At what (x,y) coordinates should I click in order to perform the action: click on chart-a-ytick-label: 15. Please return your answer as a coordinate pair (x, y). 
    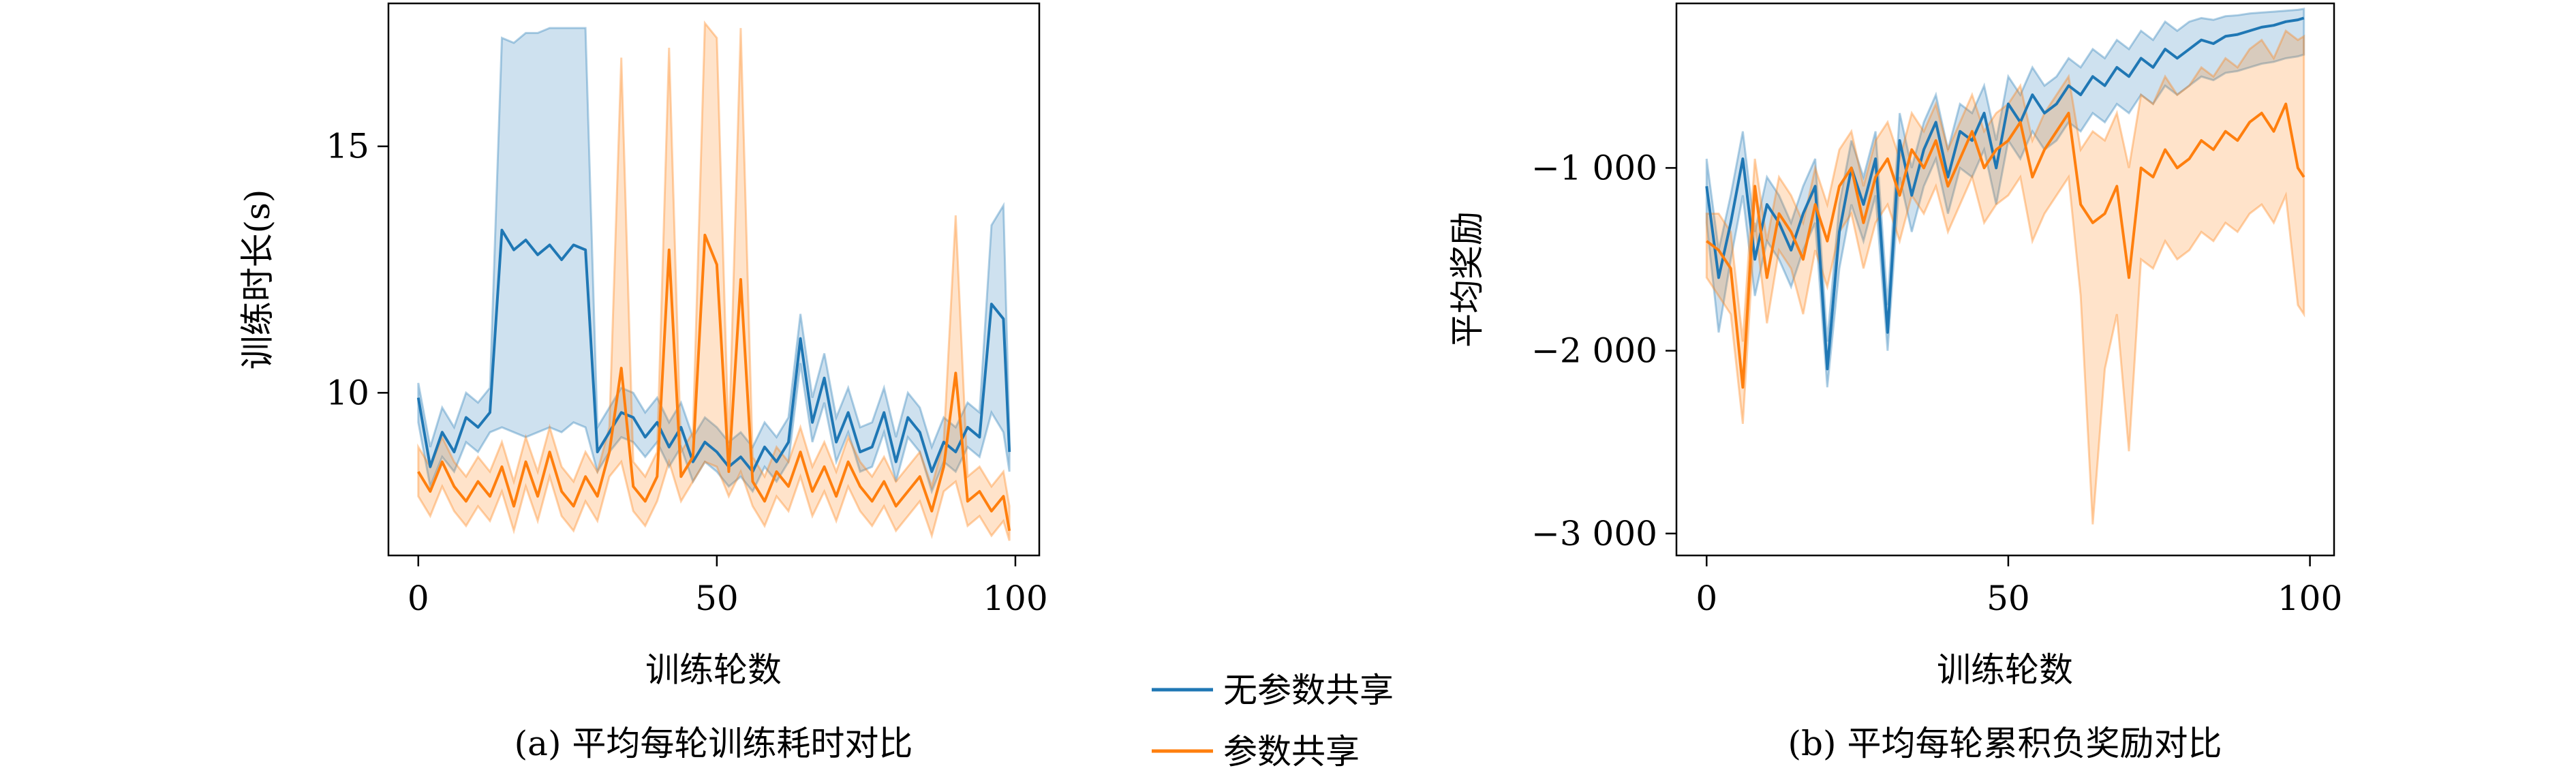
    Looking at the image, I should click on (348, 146).